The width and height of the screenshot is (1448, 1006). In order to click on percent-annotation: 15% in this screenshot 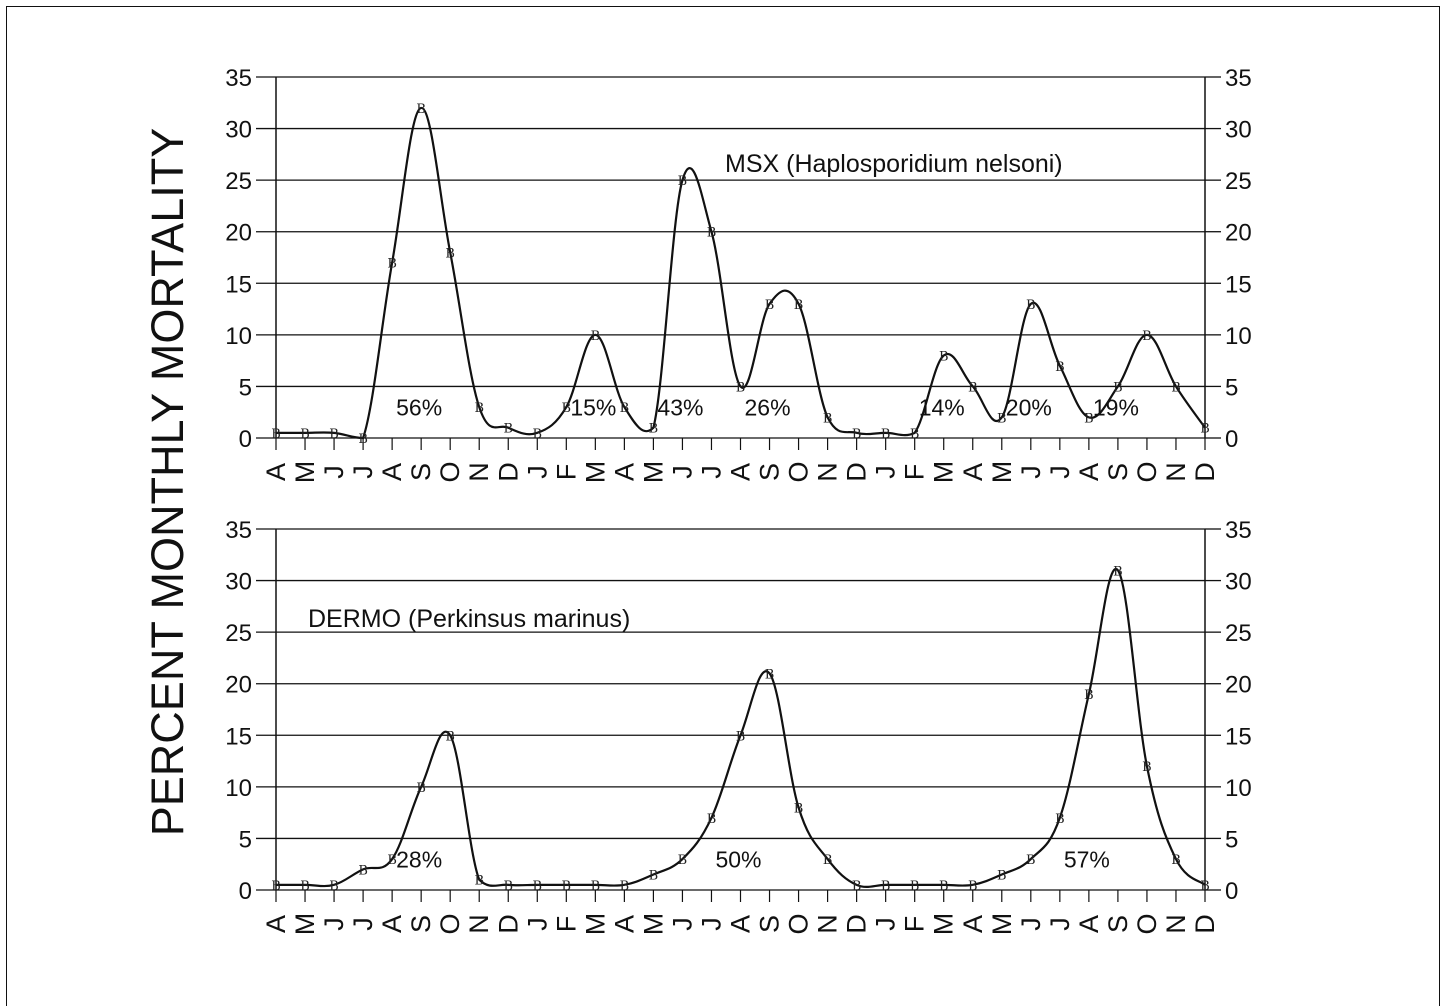, I will do `click(593, 407)`.